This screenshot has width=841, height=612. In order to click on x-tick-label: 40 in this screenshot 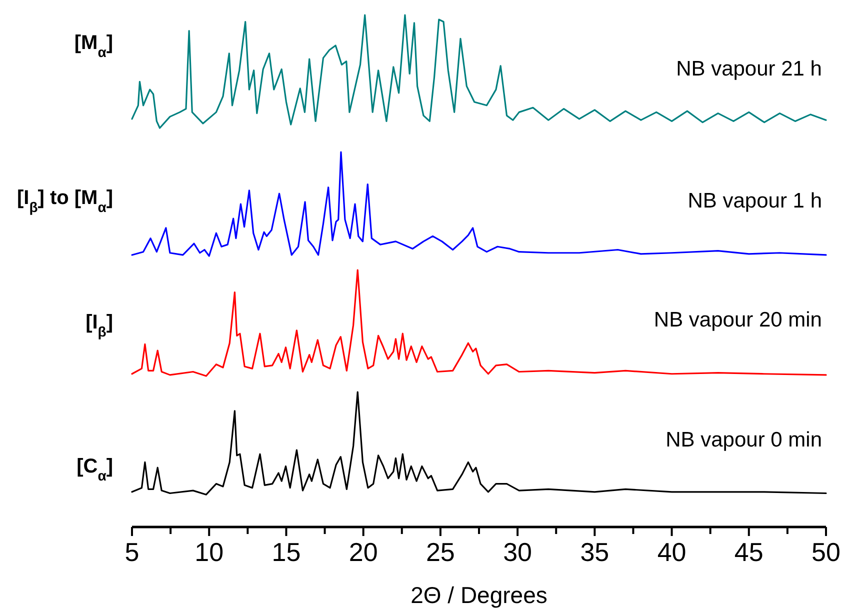, I will do `click(671, 552)`.